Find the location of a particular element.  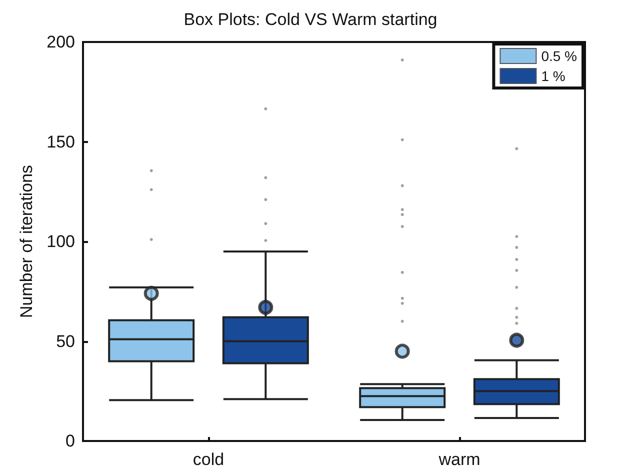

legend-label: 1 % is located at coordinates (553, 76).